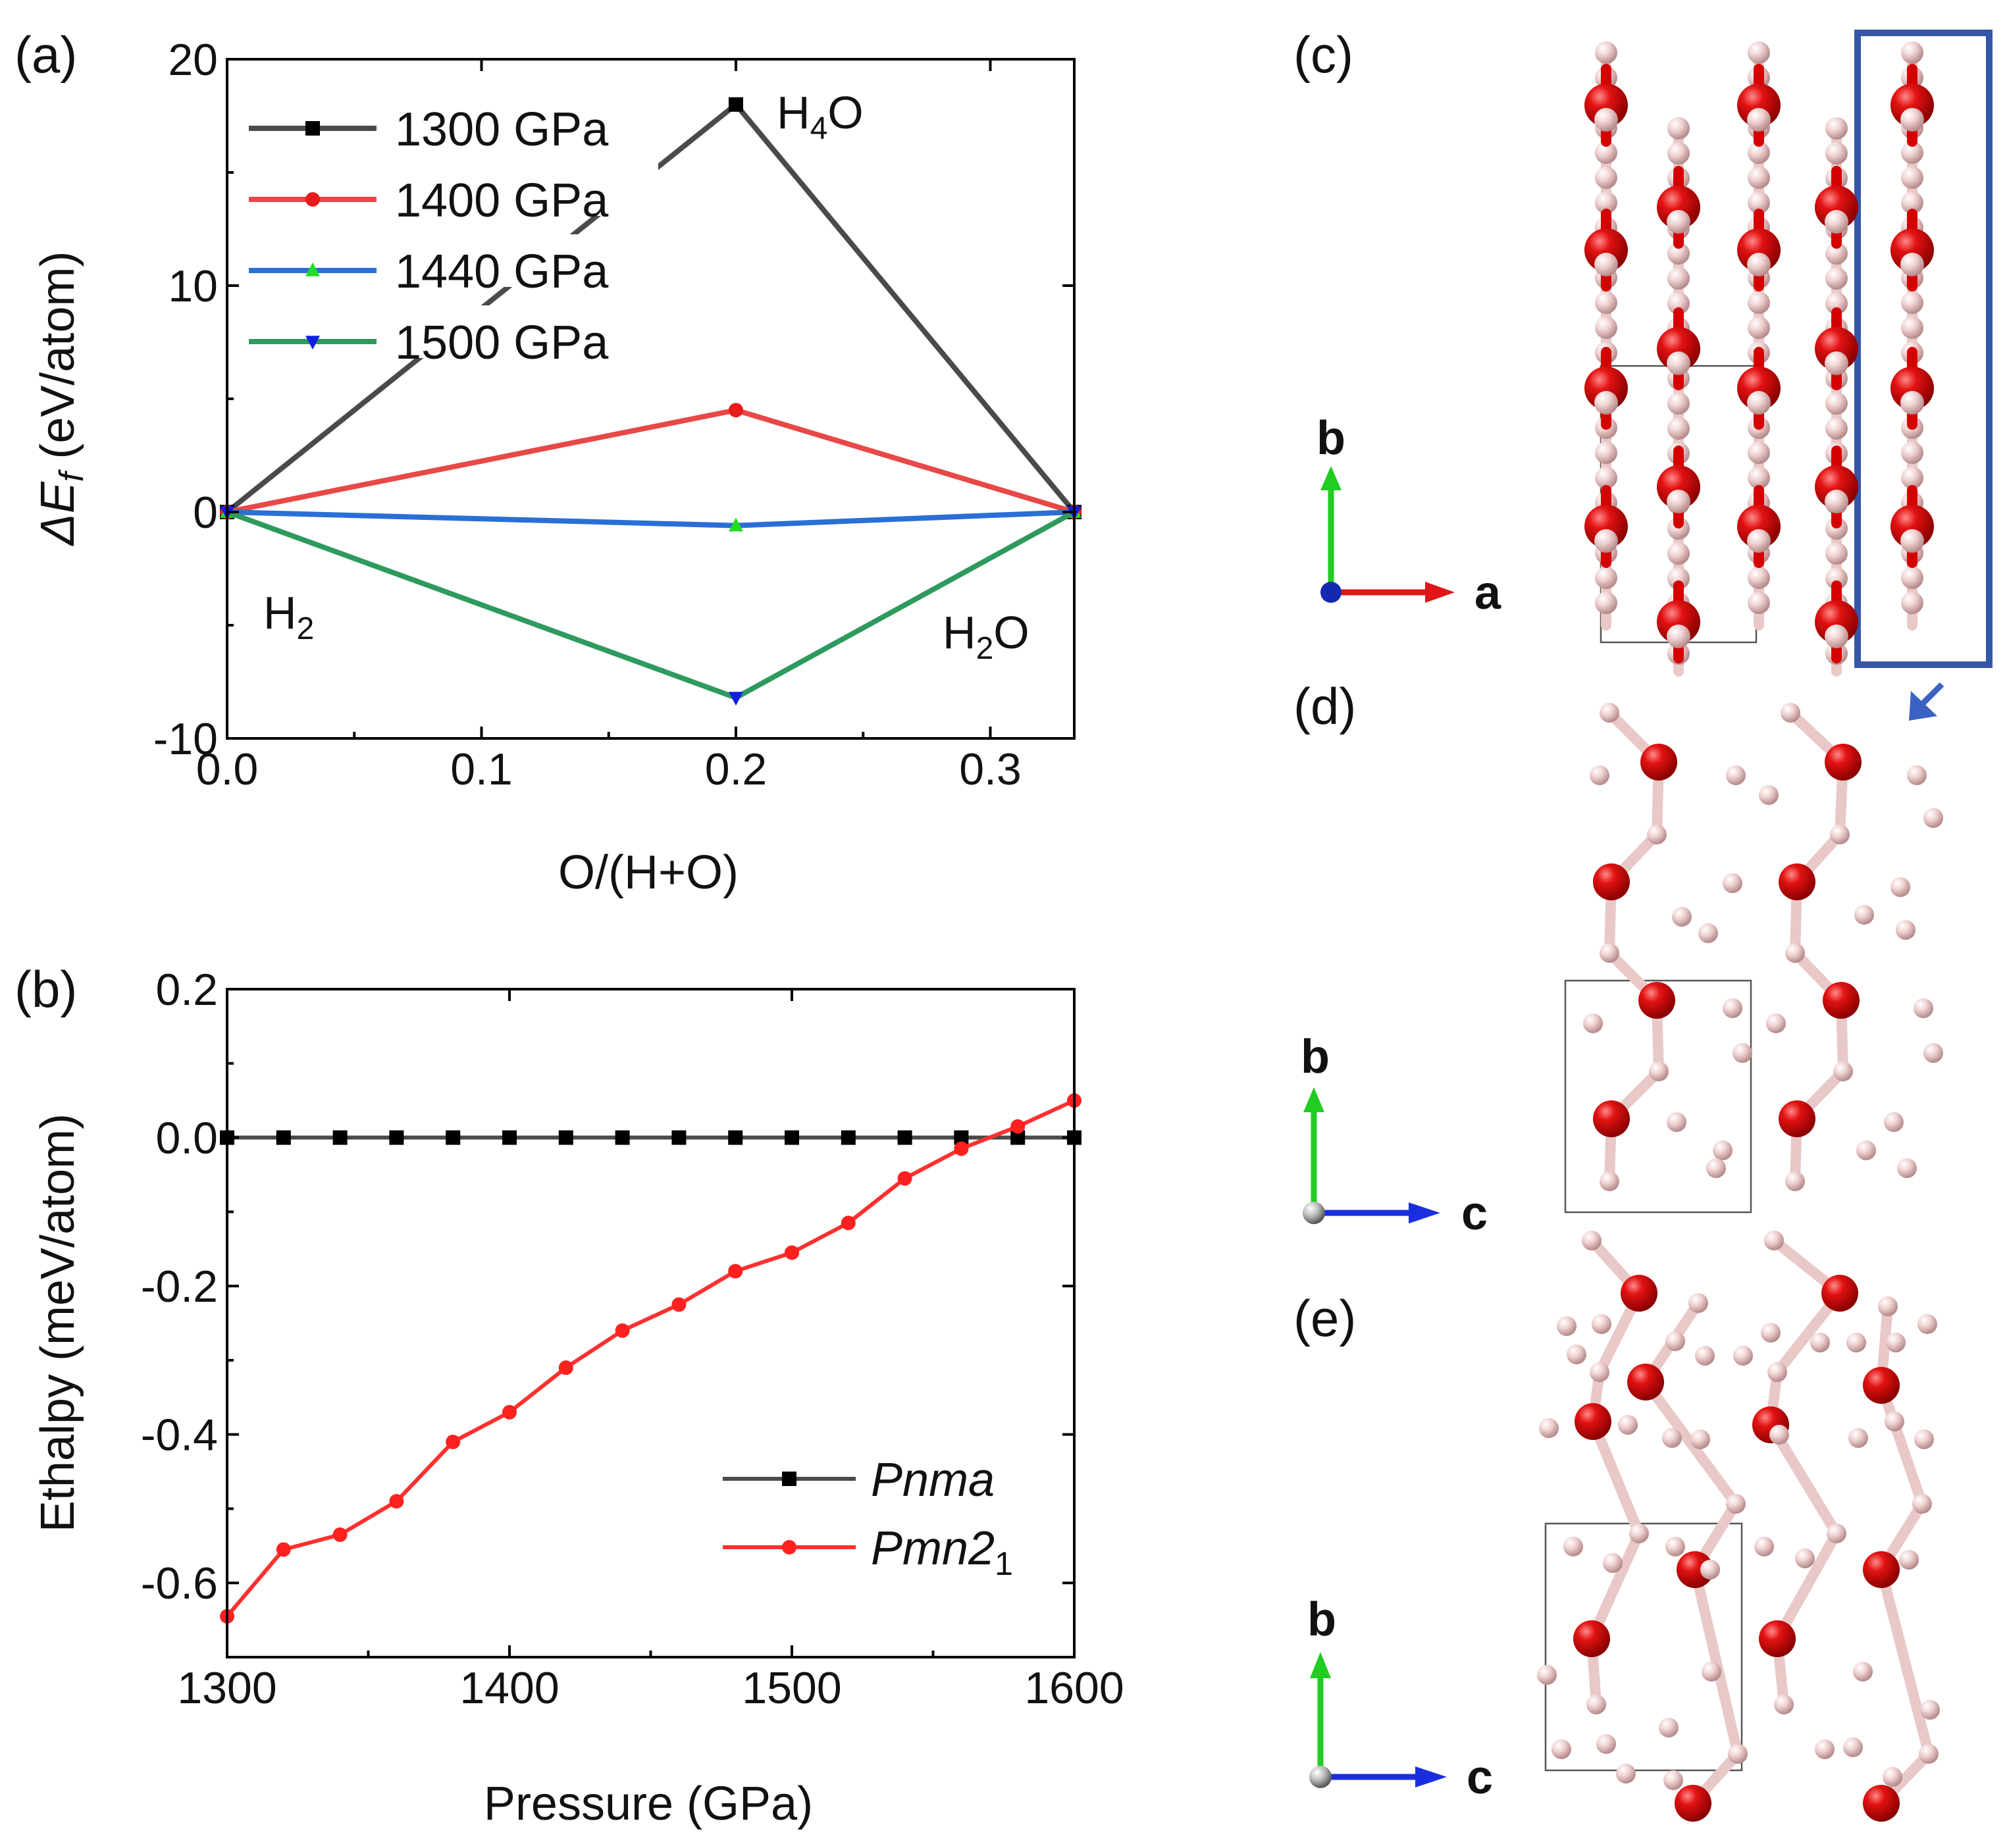 The height and width of the screenshot is (1848, 2007). Describe the element at coordinates (1323, 55) in the screenshot. I see `panel-label-c: (c)` at that location.